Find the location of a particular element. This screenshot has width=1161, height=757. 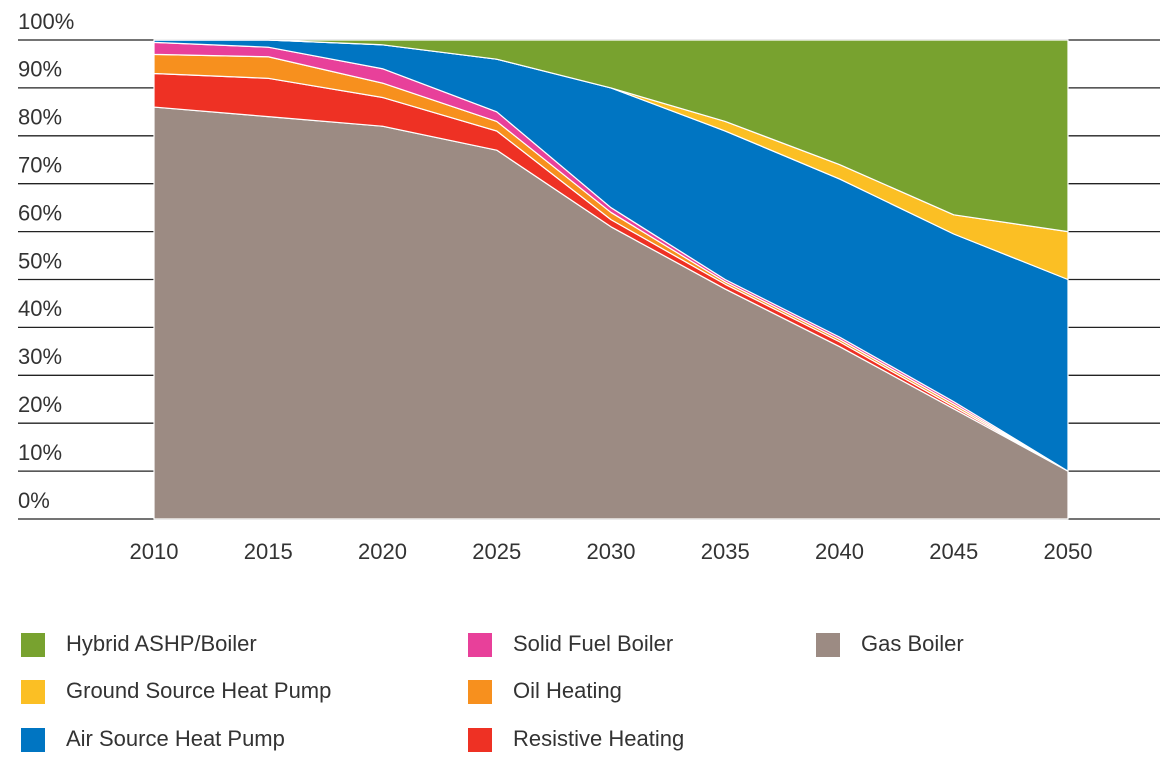

y-tick-label: 20% is located at coordinates (40, 404).